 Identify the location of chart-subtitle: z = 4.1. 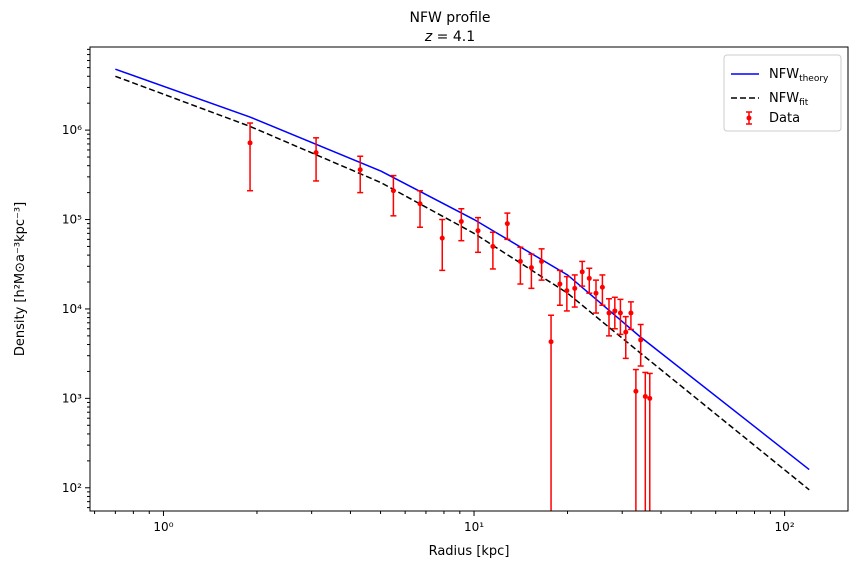
(449, 37).